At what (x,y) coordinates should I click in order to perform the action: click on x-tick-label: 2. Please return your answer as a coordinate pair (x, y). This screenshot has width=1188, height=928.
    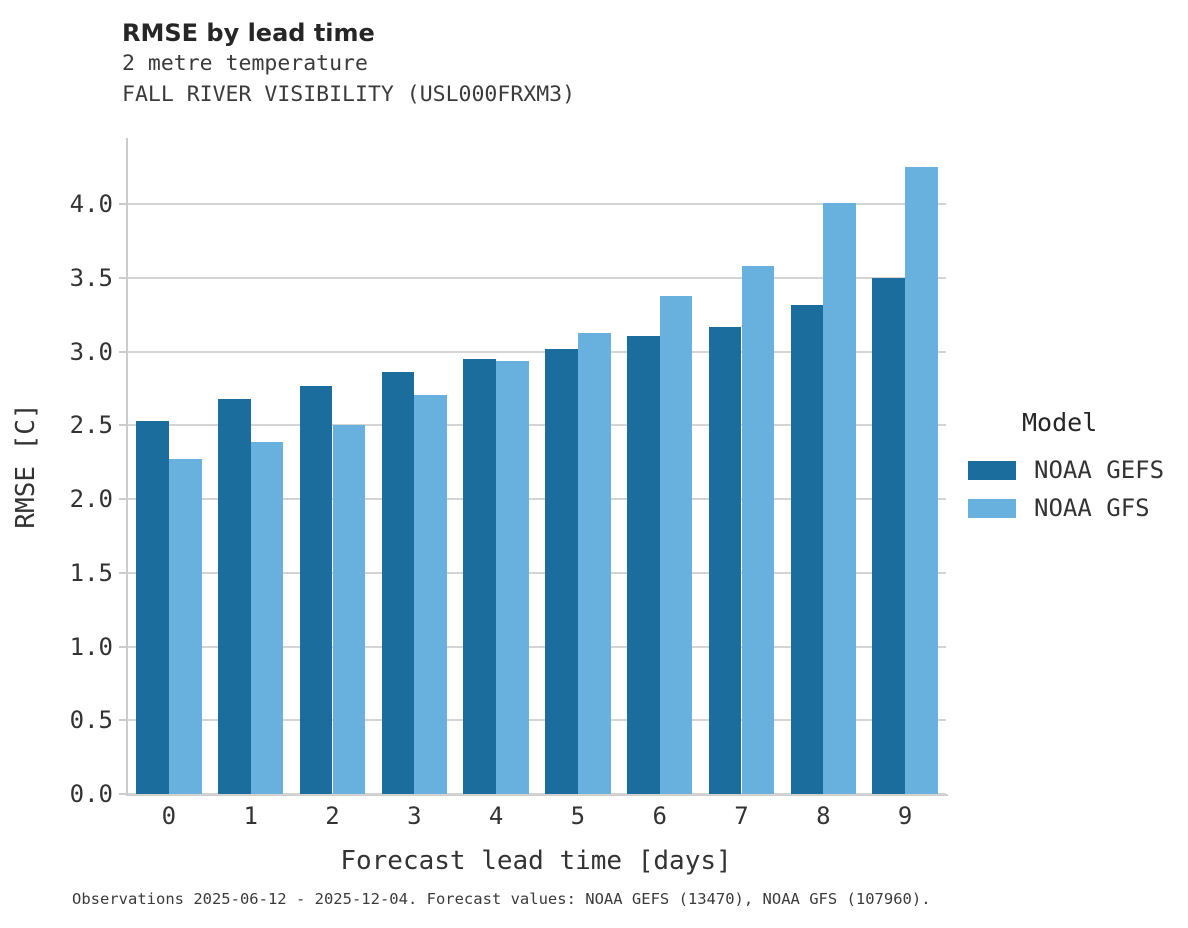
    Looking at the image, I should click on (332, 816).